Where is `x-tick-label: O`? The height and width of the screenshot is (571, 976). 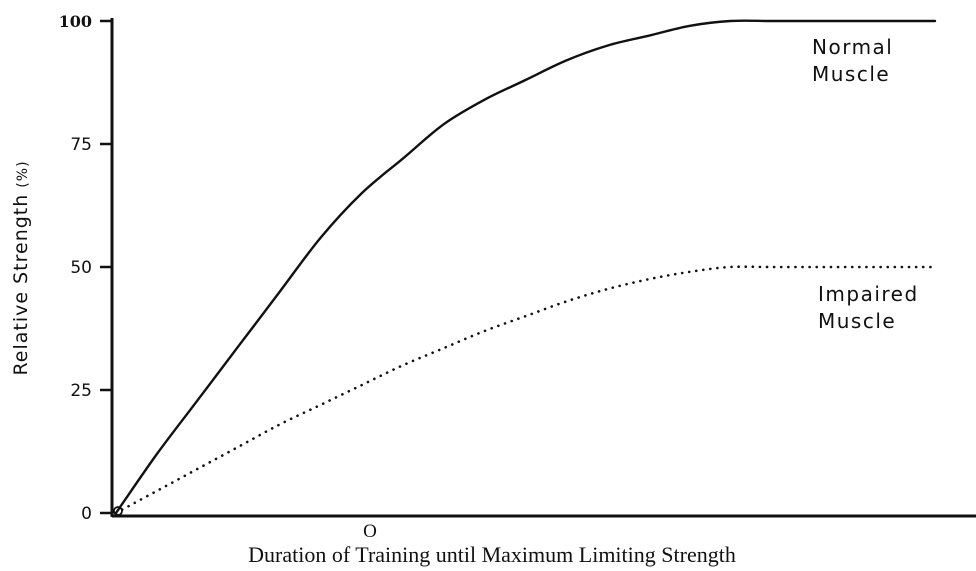 x-tick-label: O is located at coordinates (370, 531).